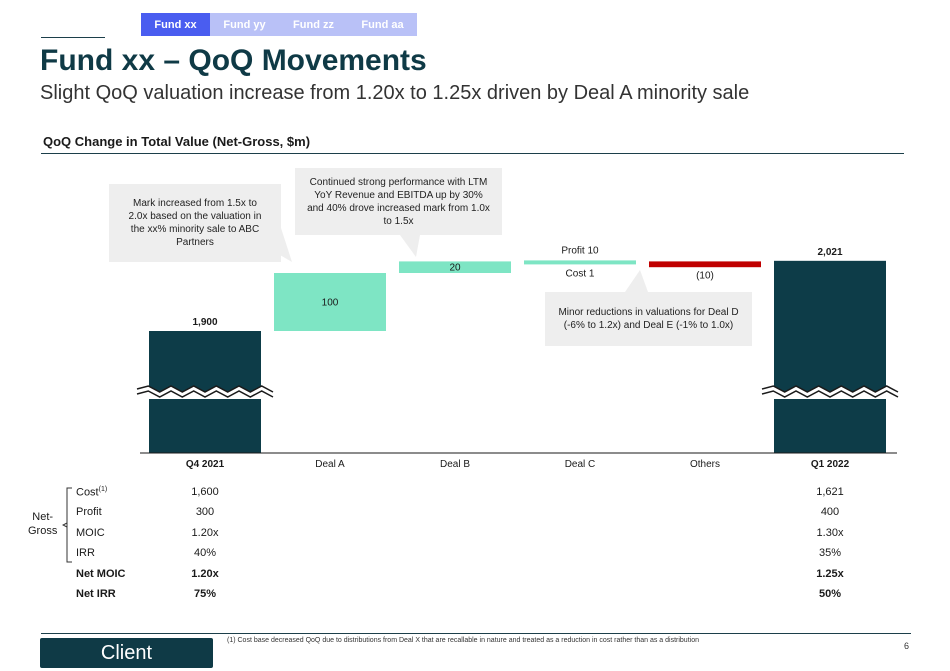  Describe the element at coordinates (330, 464) in the screenshot. I see `category-label: Deal A` at that location.